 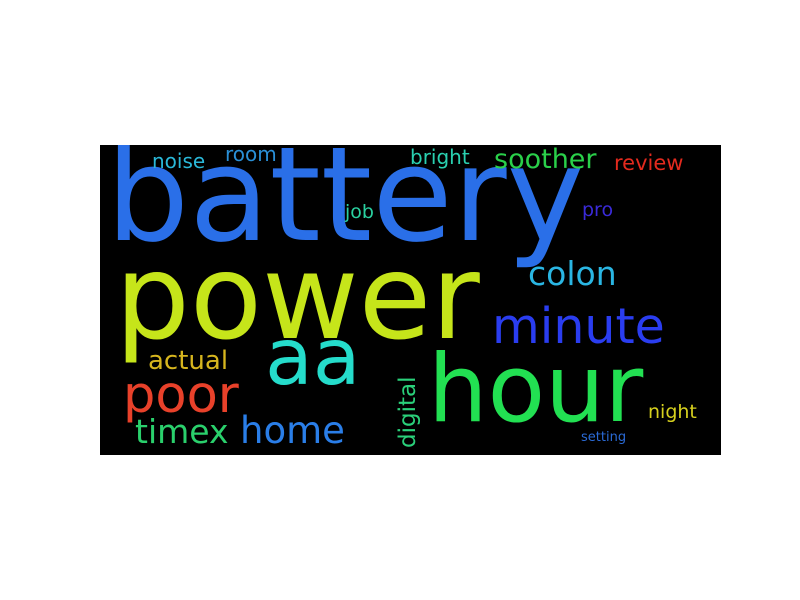 I want to click on word-poor: poor, so click(x=181, y=395).